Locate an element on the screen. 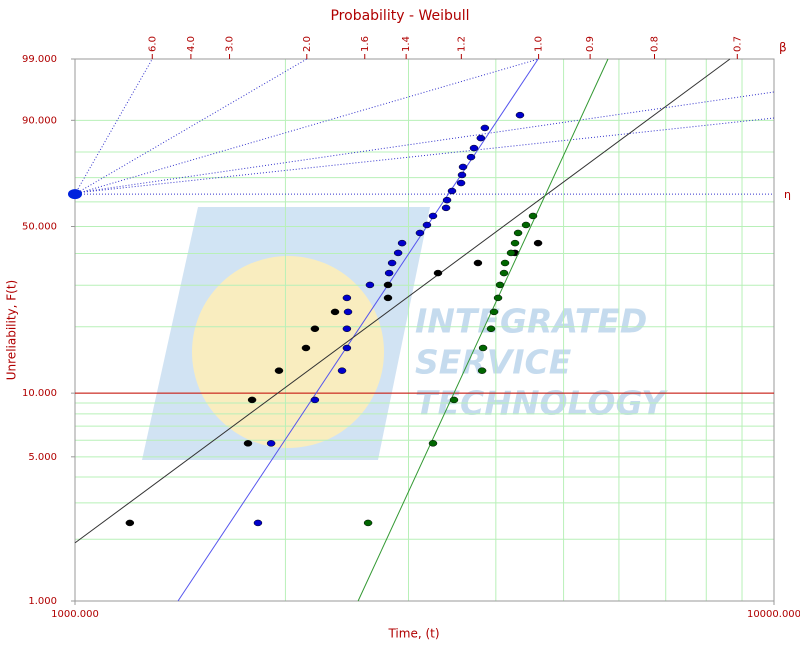 This screenshot has width=800, height=645. x-tick-label: 10000.000 is located at coordinates (773, 614).